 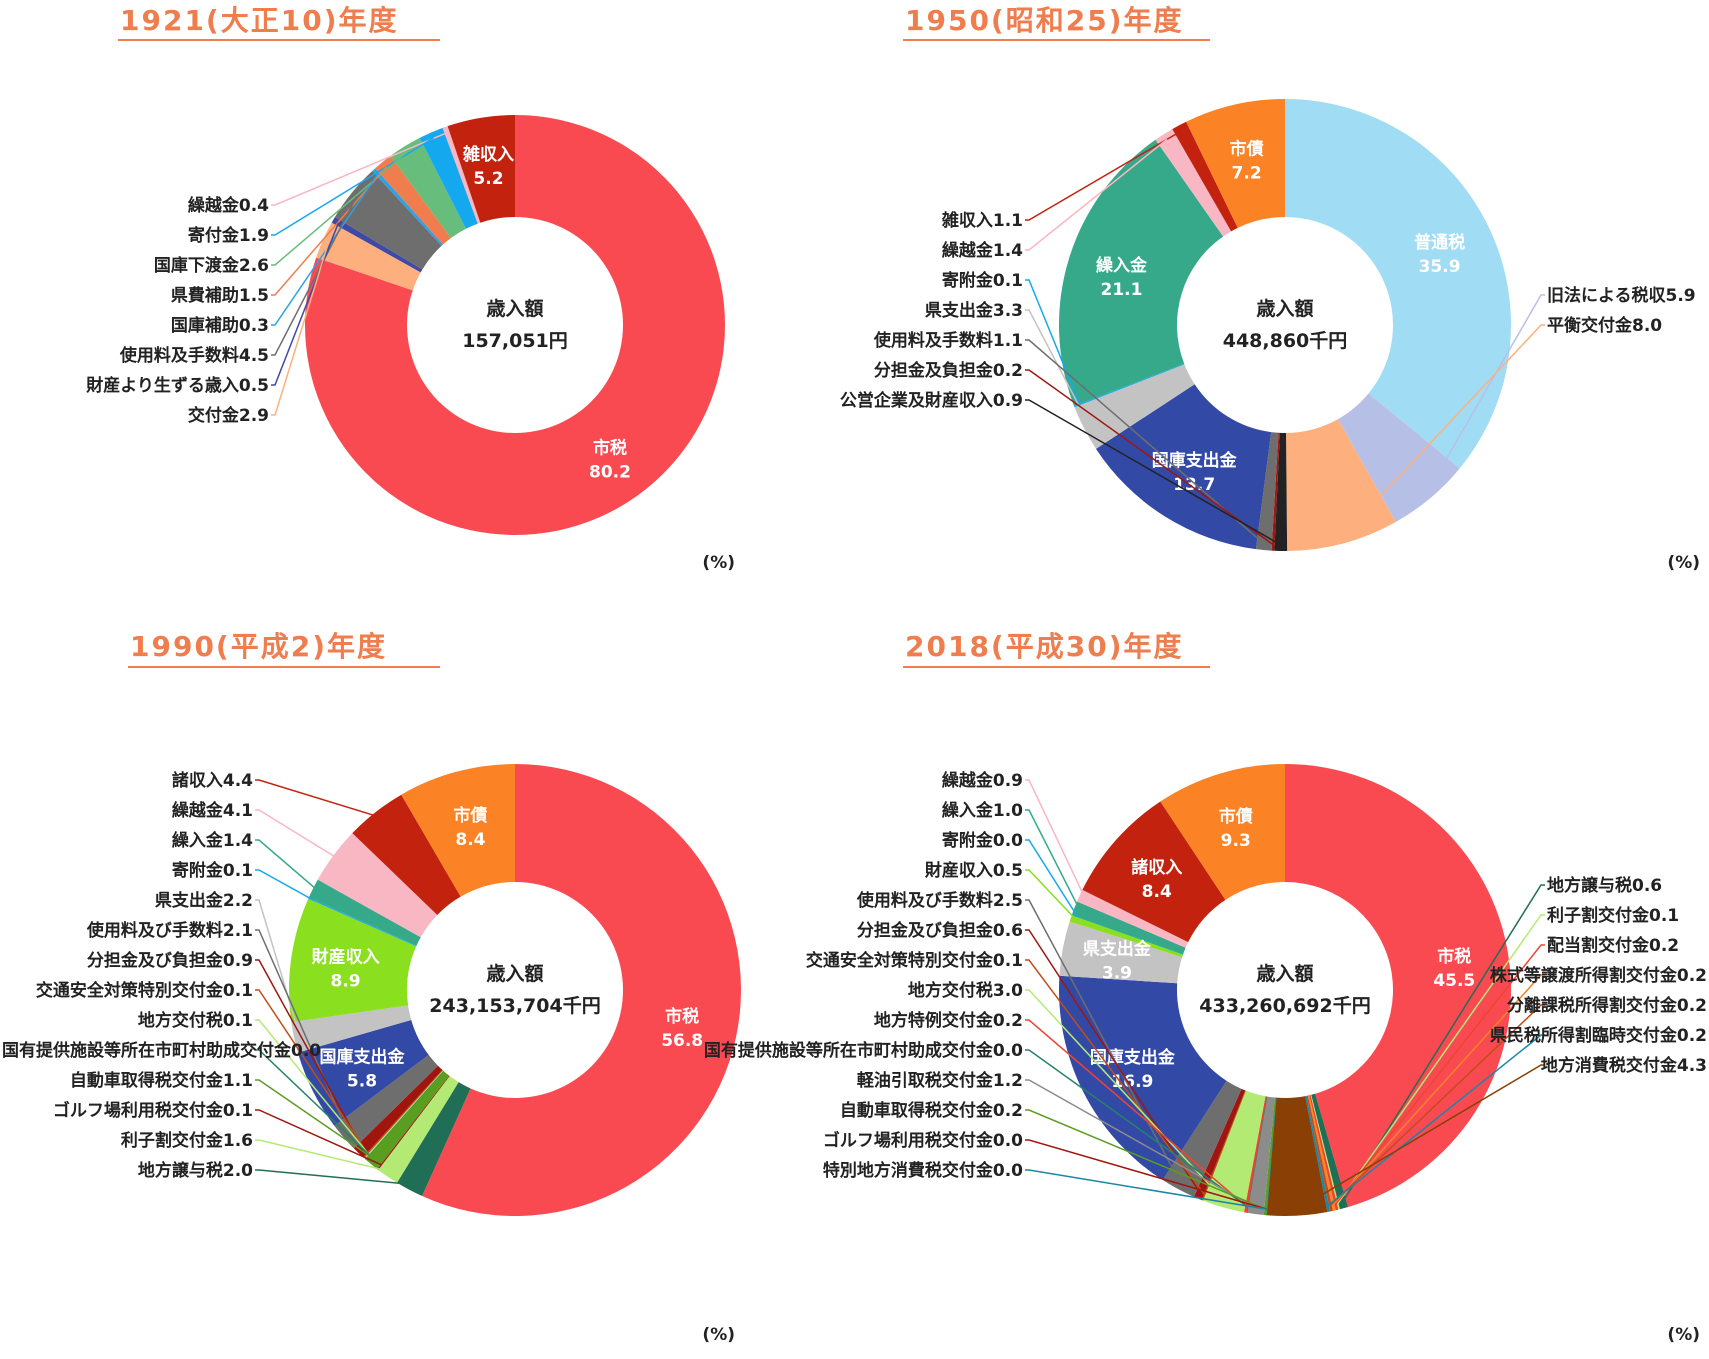 I want to click on slice-value: 56.8, so click(x=682, y=1041).